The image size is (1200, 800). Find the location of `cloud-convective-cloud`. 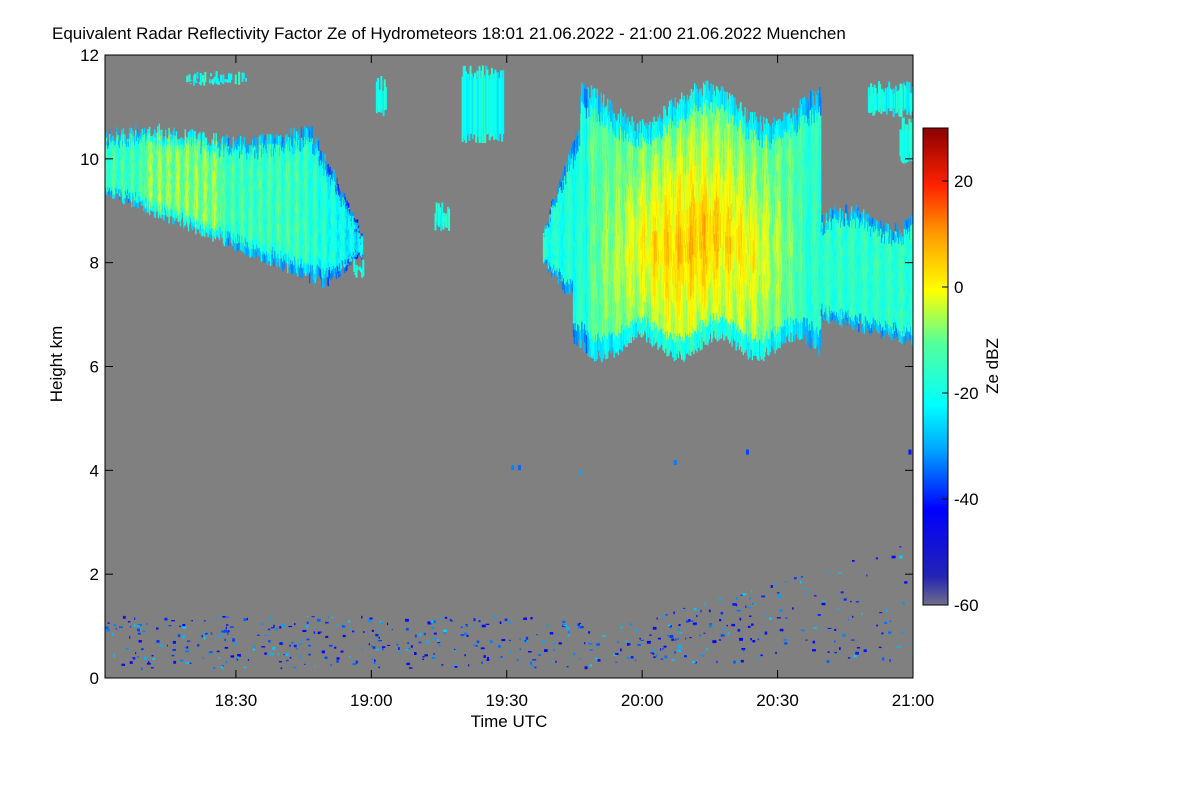

cloud-convective-cloud is located at coordinates (727, 221).